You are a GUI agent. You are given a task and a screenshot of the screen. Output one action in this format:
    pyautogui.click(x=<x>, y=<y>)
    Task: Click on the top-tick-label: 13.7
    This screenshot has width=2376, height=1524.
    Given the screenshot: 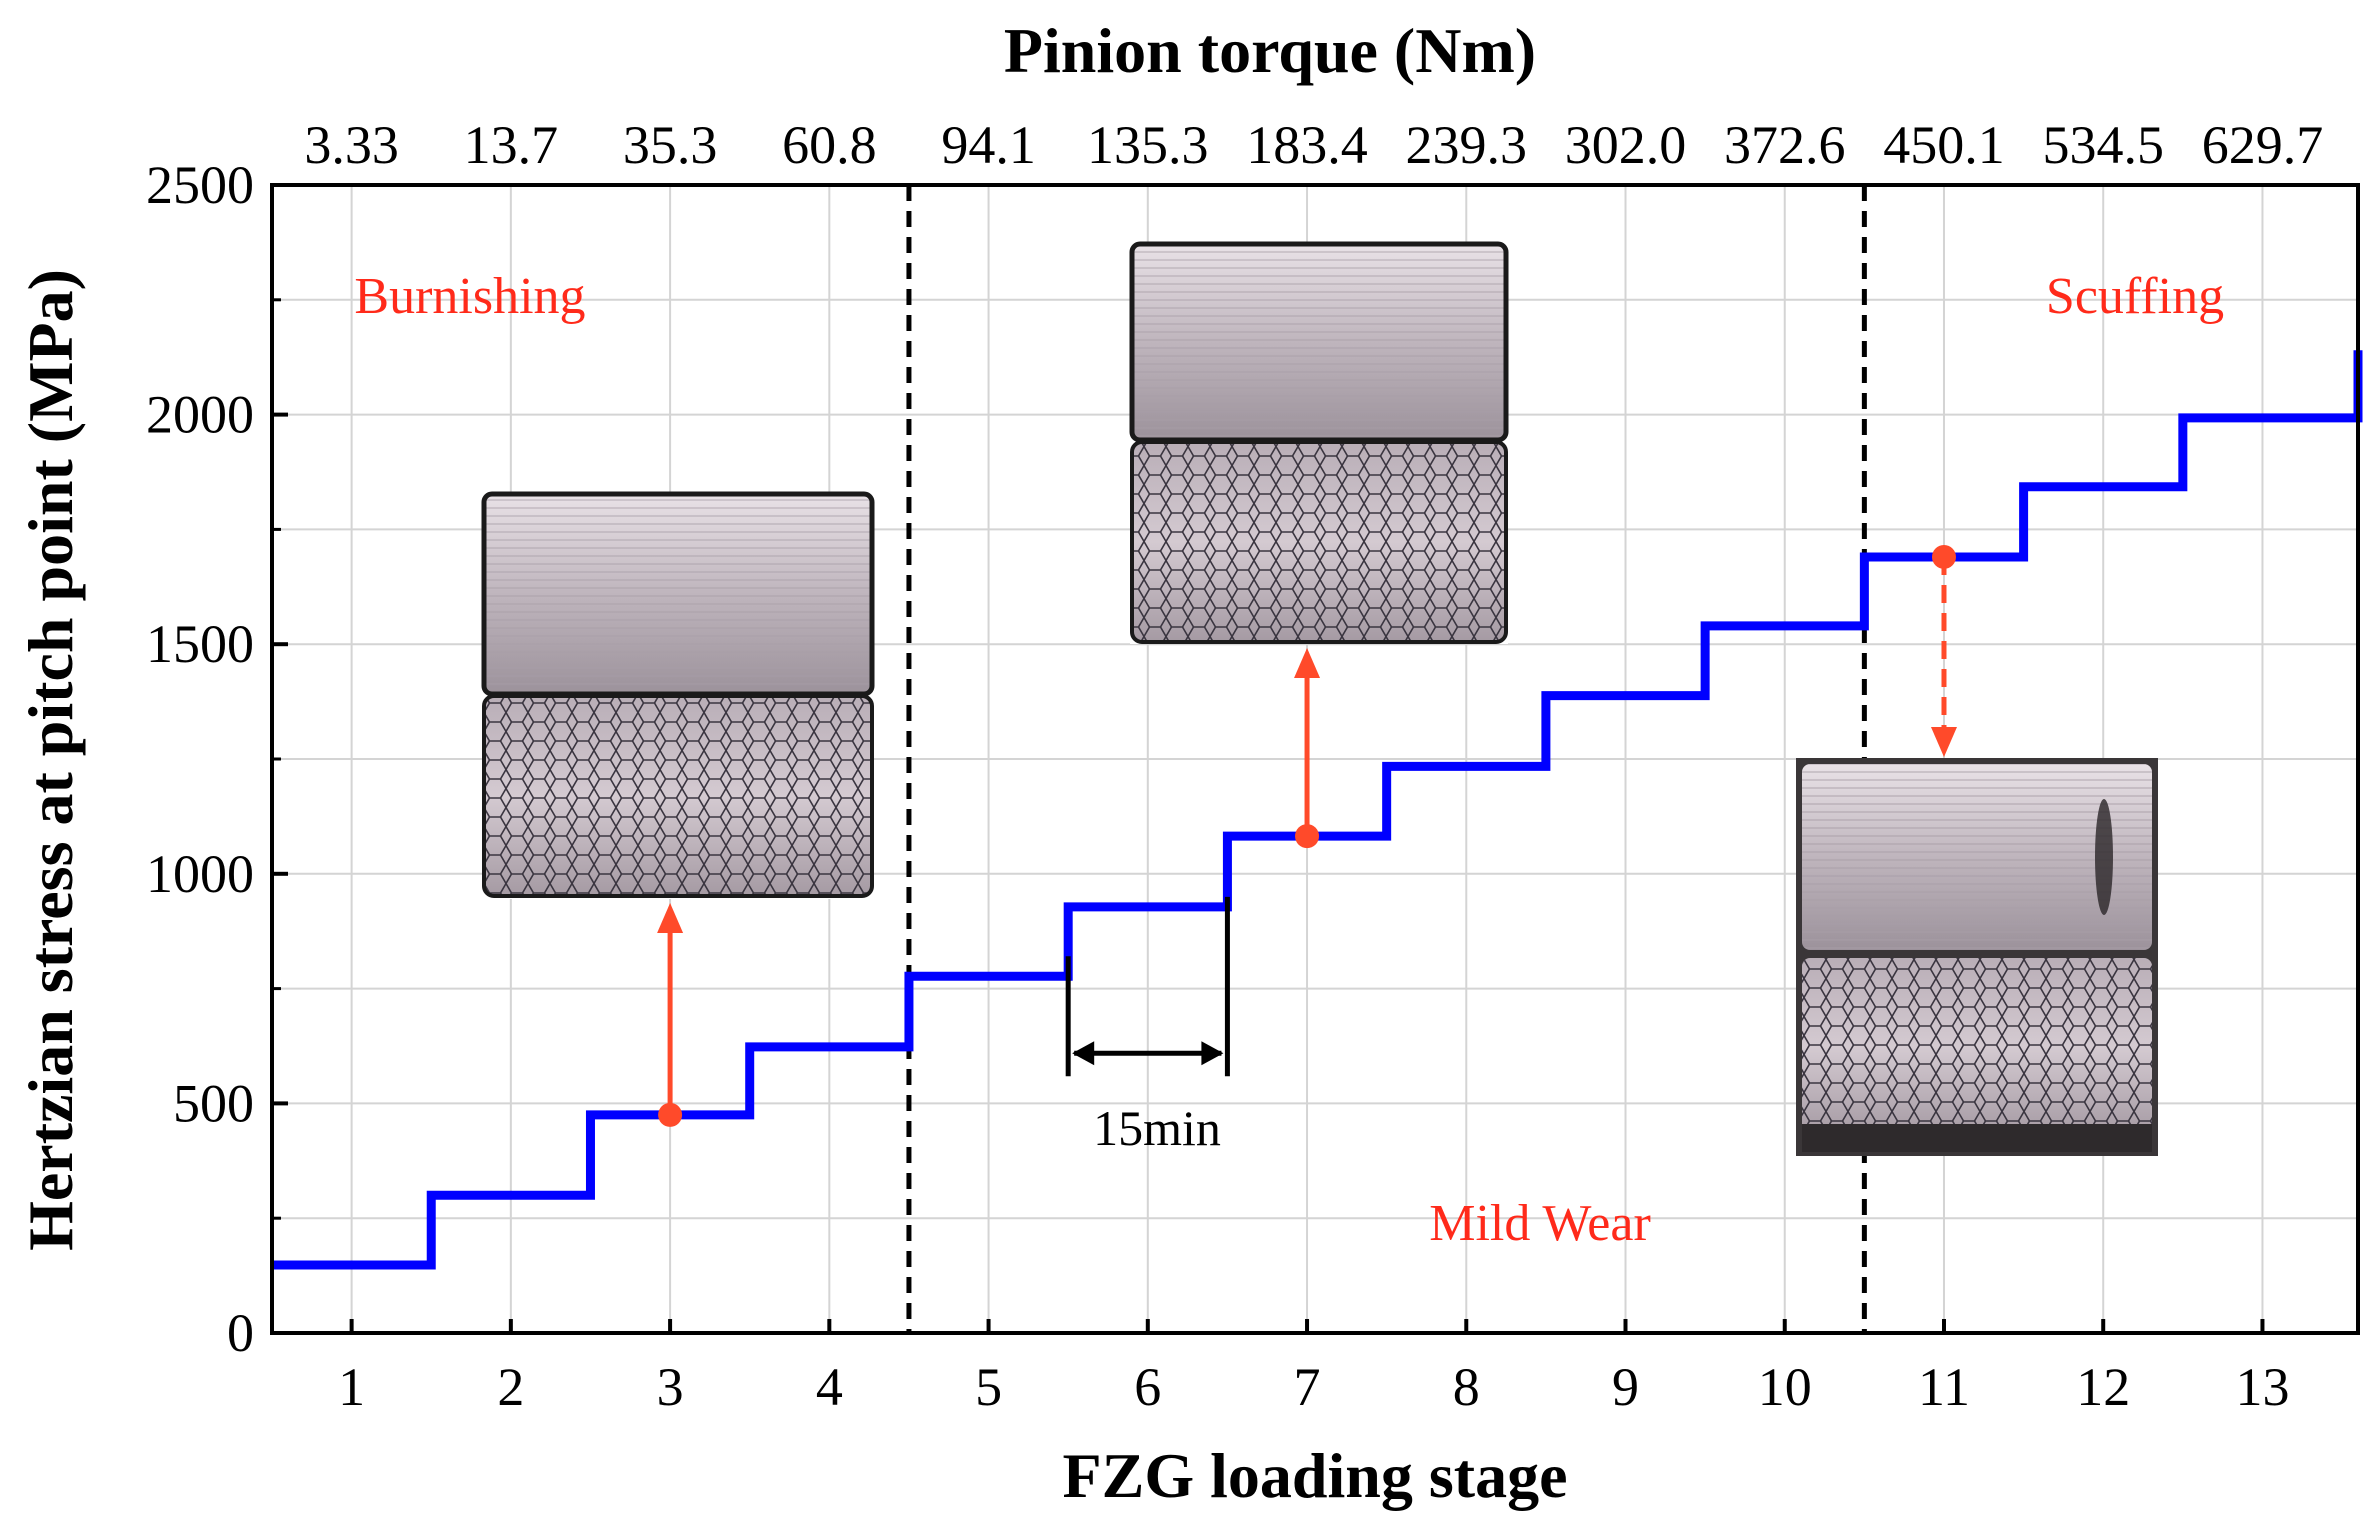 What is the action you would take?
    pyautogui.click(x=511, y=145)
    